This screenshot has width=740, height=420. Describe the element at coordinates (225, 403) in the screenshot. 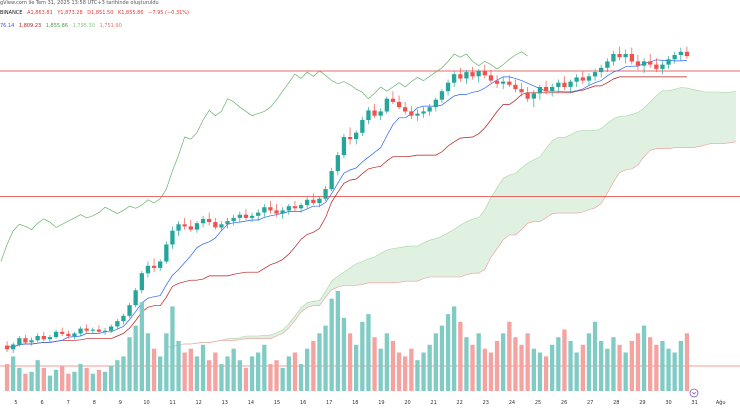

I see `x-tick-label: 13` at that location.